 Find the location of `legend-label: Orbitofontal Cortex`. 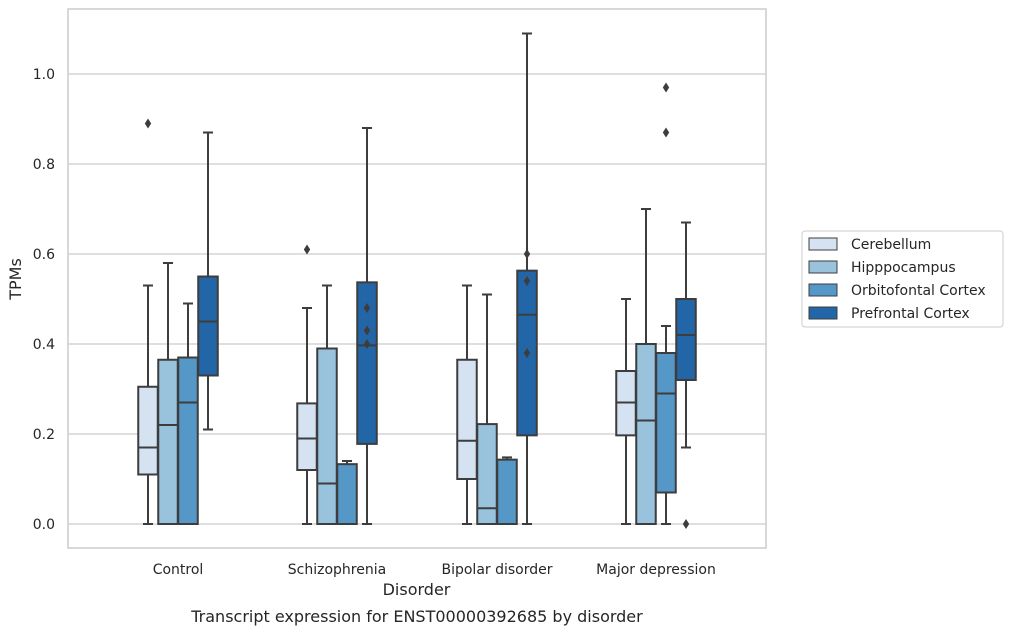

legend-label: Orbitofontal Cortex is located at coordinates (918, 291).